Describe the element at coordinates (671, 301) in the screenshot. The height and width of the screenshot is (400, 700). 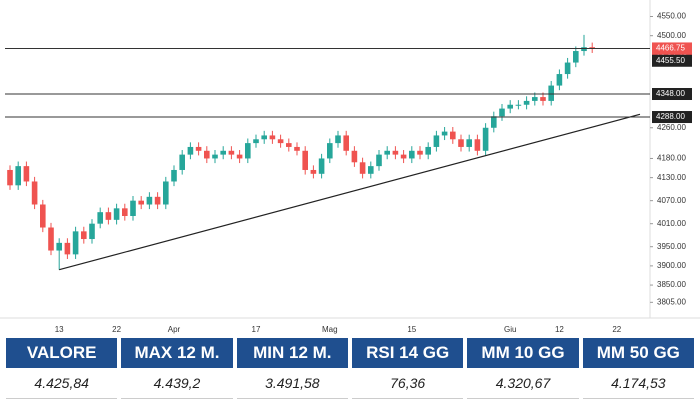
I see `y-tick-label: 3805.00` at that location.